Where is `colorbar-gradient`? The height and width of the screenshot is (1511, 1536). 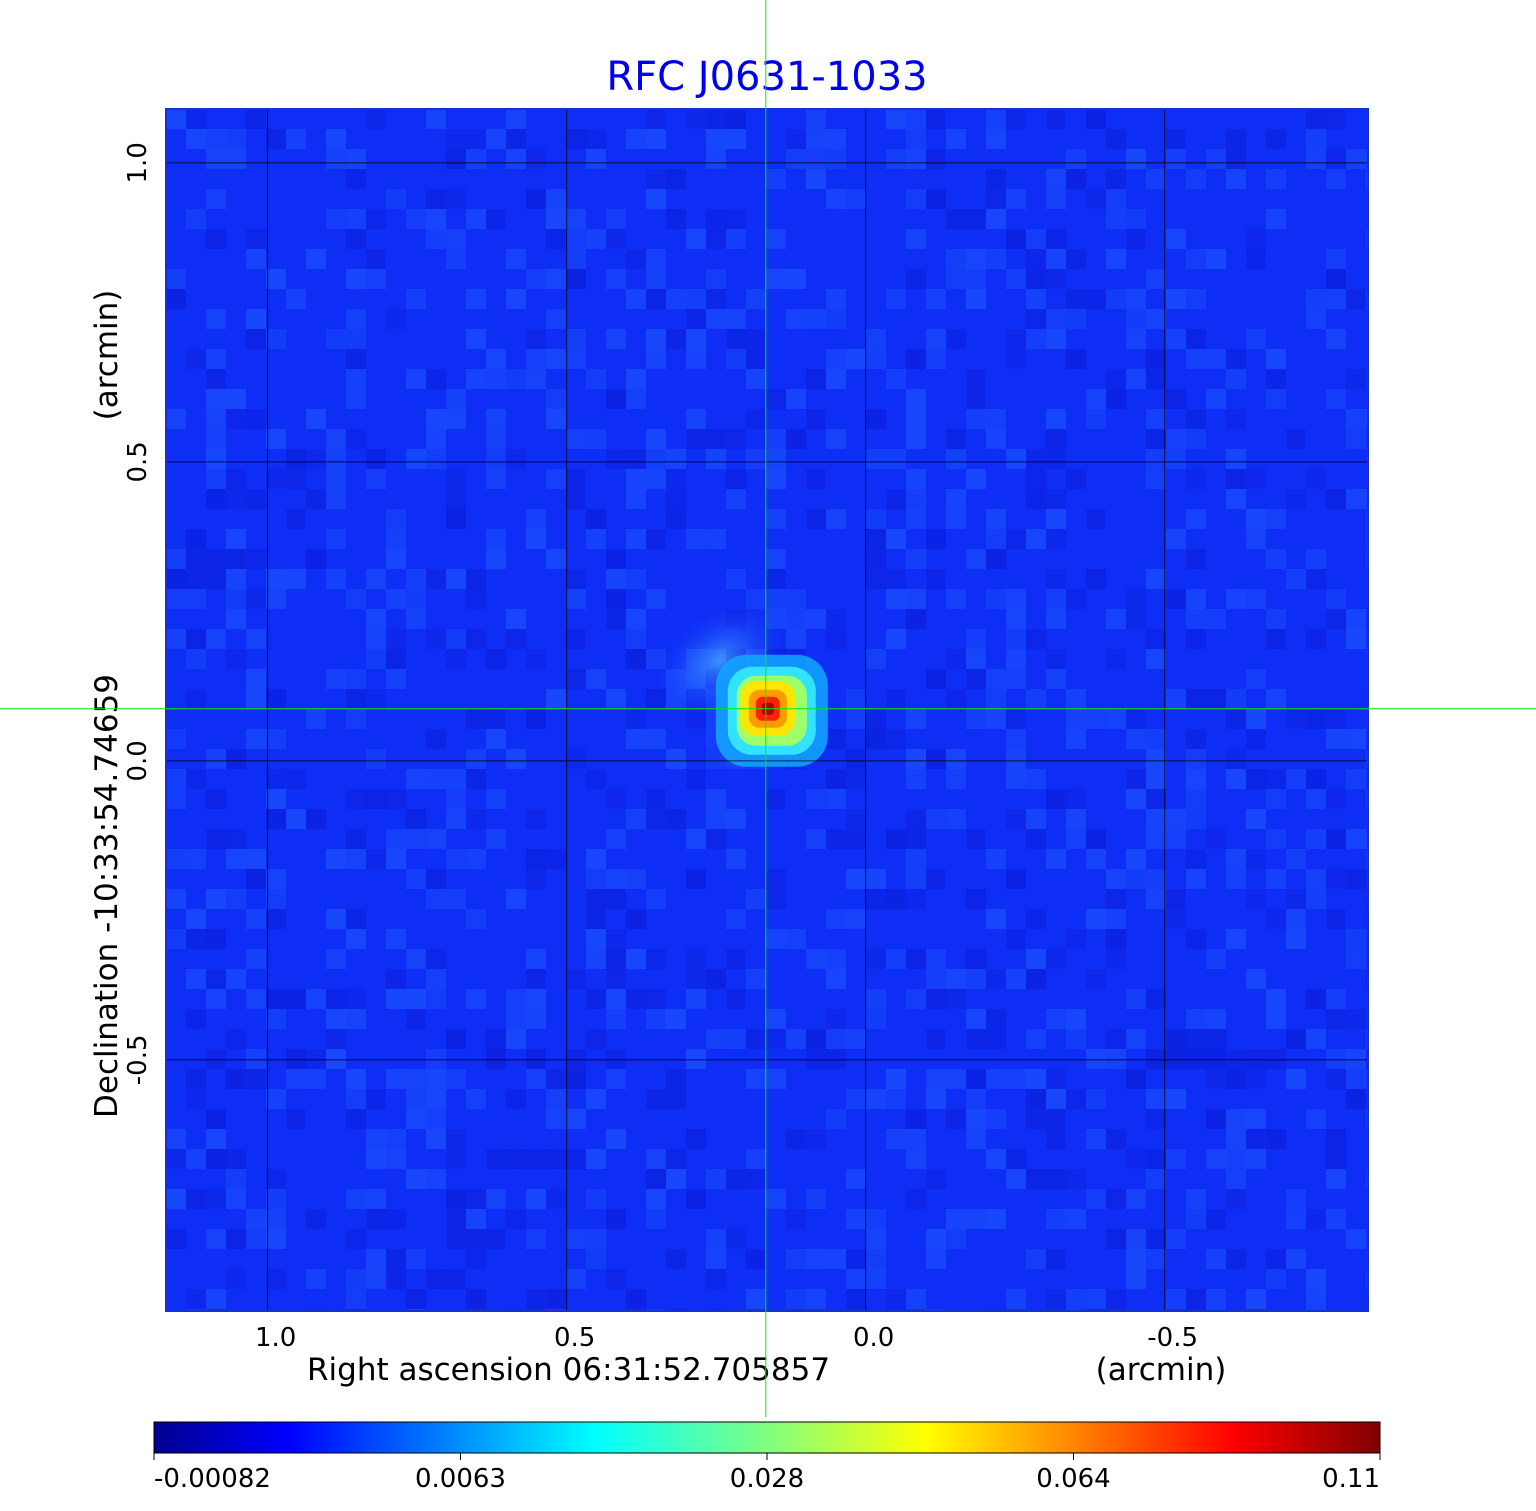 colorbar-gradient is located at coordinates (767, 1437).